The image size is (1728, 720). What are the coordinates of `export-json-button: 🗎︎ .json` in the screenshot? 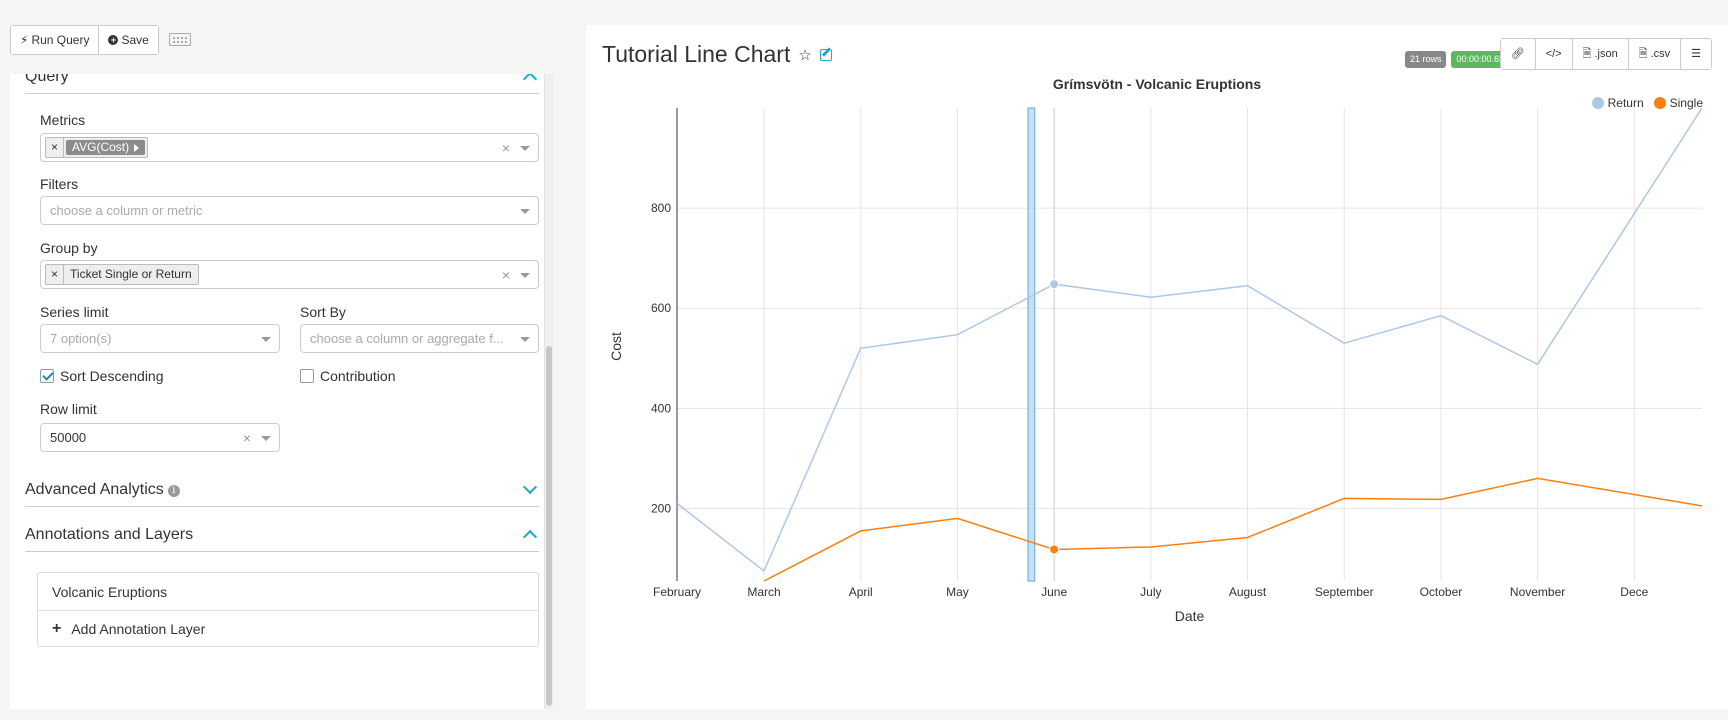 It's located at (1599, 54).